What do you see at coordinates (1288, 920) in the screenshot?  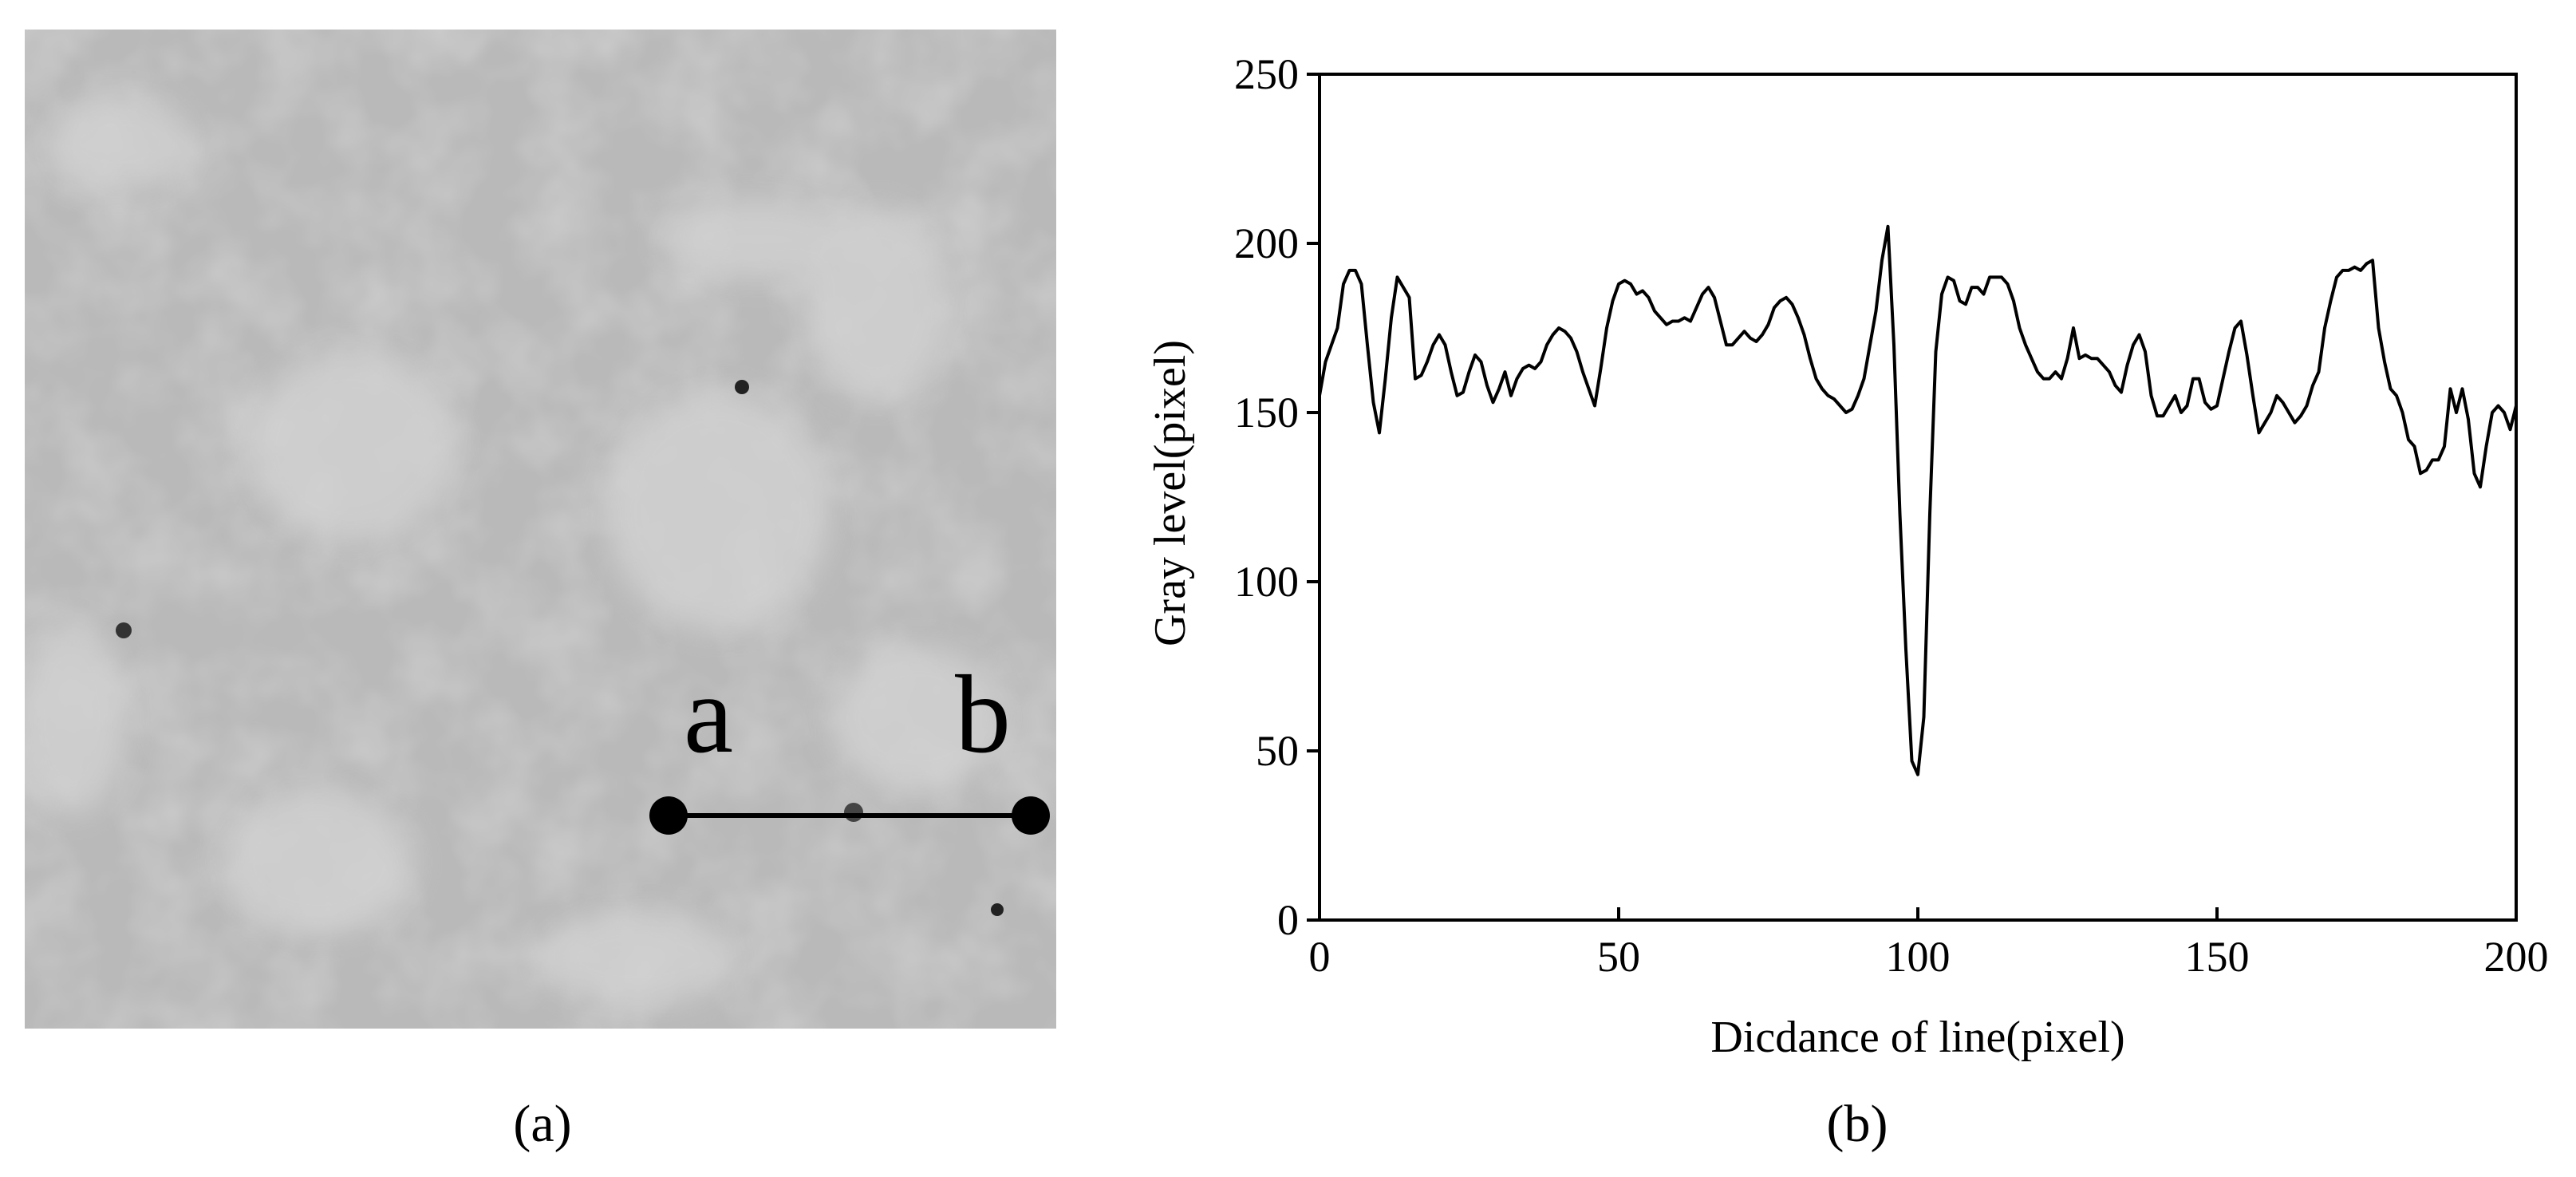 I see `y-tick-label: 0` at bounding box center [1288, 920].